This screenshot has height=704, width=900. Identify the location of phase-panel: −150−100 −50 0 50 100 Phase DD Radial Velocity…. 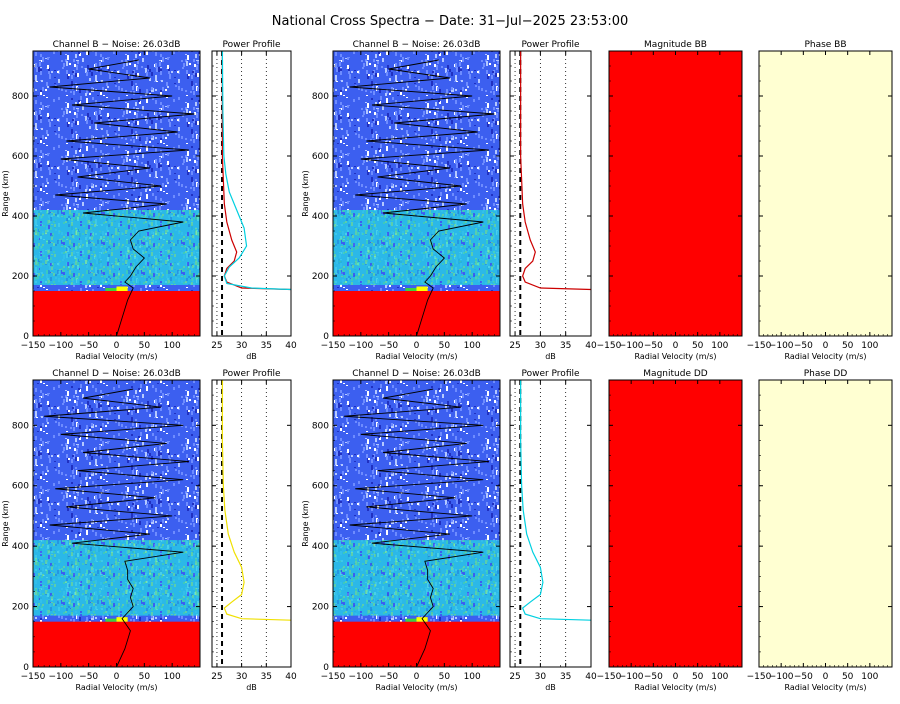
(820, 530).